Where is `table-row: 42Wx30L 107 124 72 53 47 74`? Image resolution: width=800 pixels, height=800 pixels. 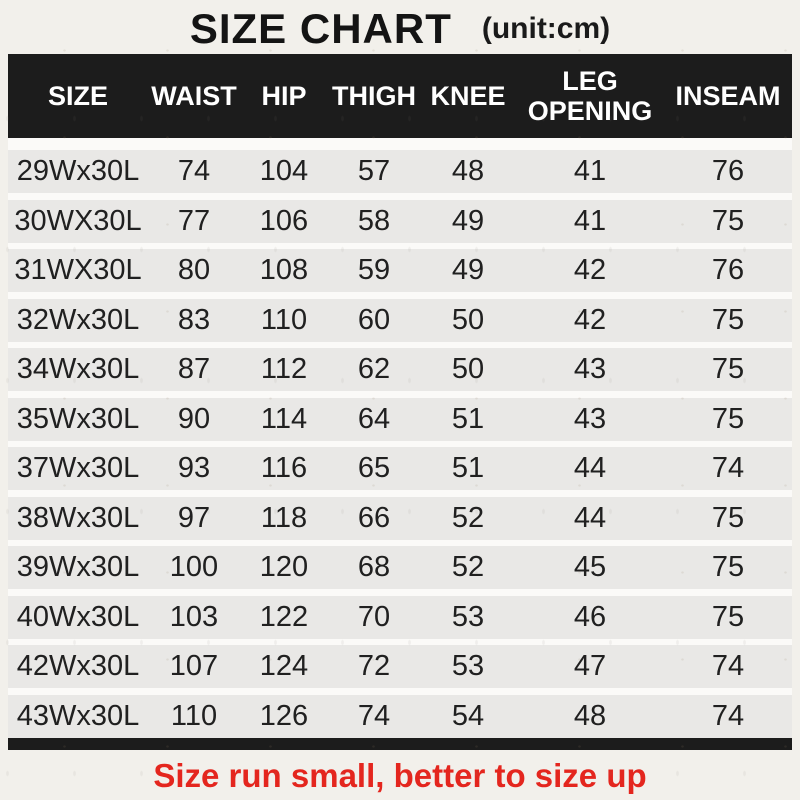 table-row: 42Wx30L 107 124 72 53 47 74 is located at coordinates (400, 666).